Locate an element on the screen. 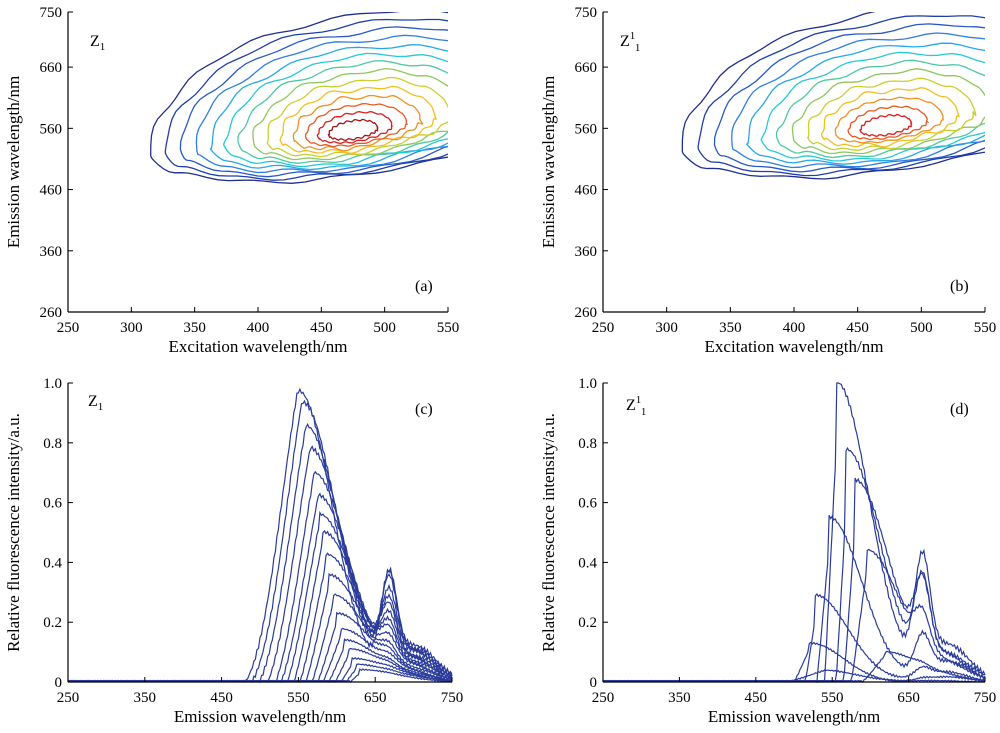 The height and width of the screenshot is (733, 1000). y-tick-label: 0.2 is located at coordinates (52, 623).